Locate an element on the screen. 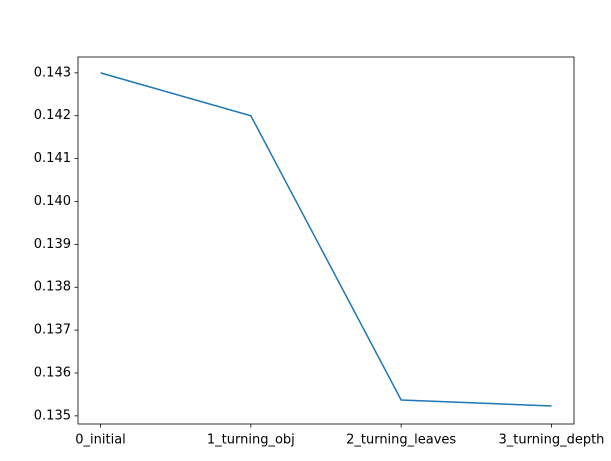  y-tick-label: 0.141 is located at coordinates (52, 158).